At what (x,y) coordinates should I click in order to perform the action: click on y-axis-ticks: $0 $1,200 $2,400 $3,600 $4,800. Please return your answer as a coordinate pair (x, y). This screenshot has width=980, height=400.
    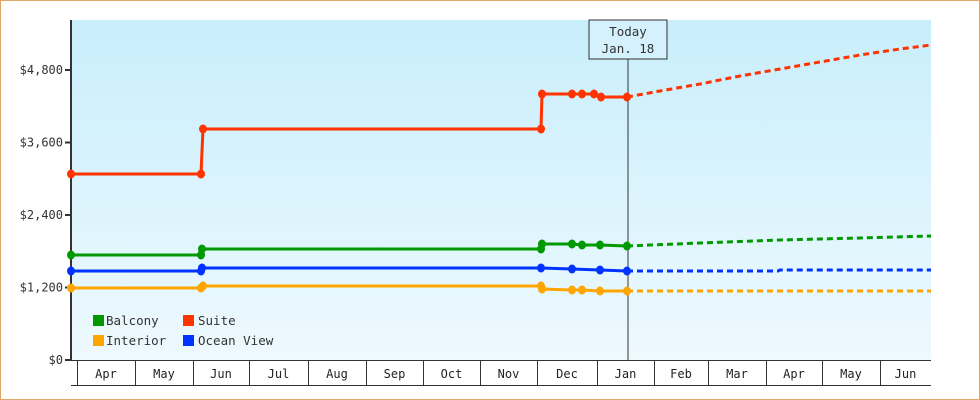
    Looking at the image, I should click on (45, 215).